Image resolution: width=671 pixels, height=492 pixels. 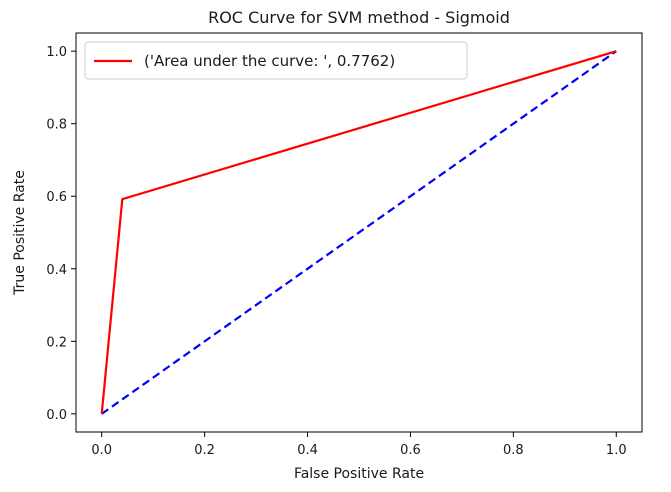 What do you see at coordinates (101, 450) in the screenshot?
I see `x-tick-label: 0.0` at bounding box center [101, 450].